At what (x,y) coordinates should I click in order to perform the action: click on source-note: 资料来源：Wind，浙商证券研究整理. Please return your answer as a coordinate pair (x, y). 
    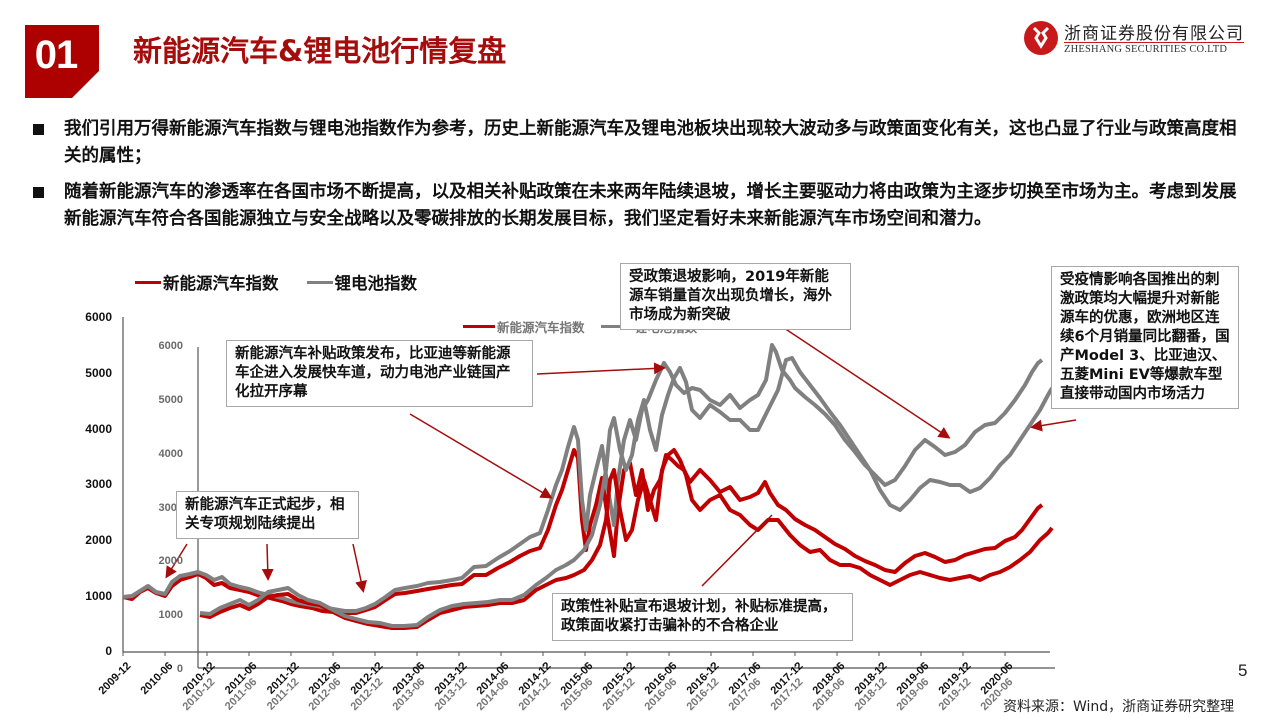
    Looking at the image, I should click on (1119, 707).